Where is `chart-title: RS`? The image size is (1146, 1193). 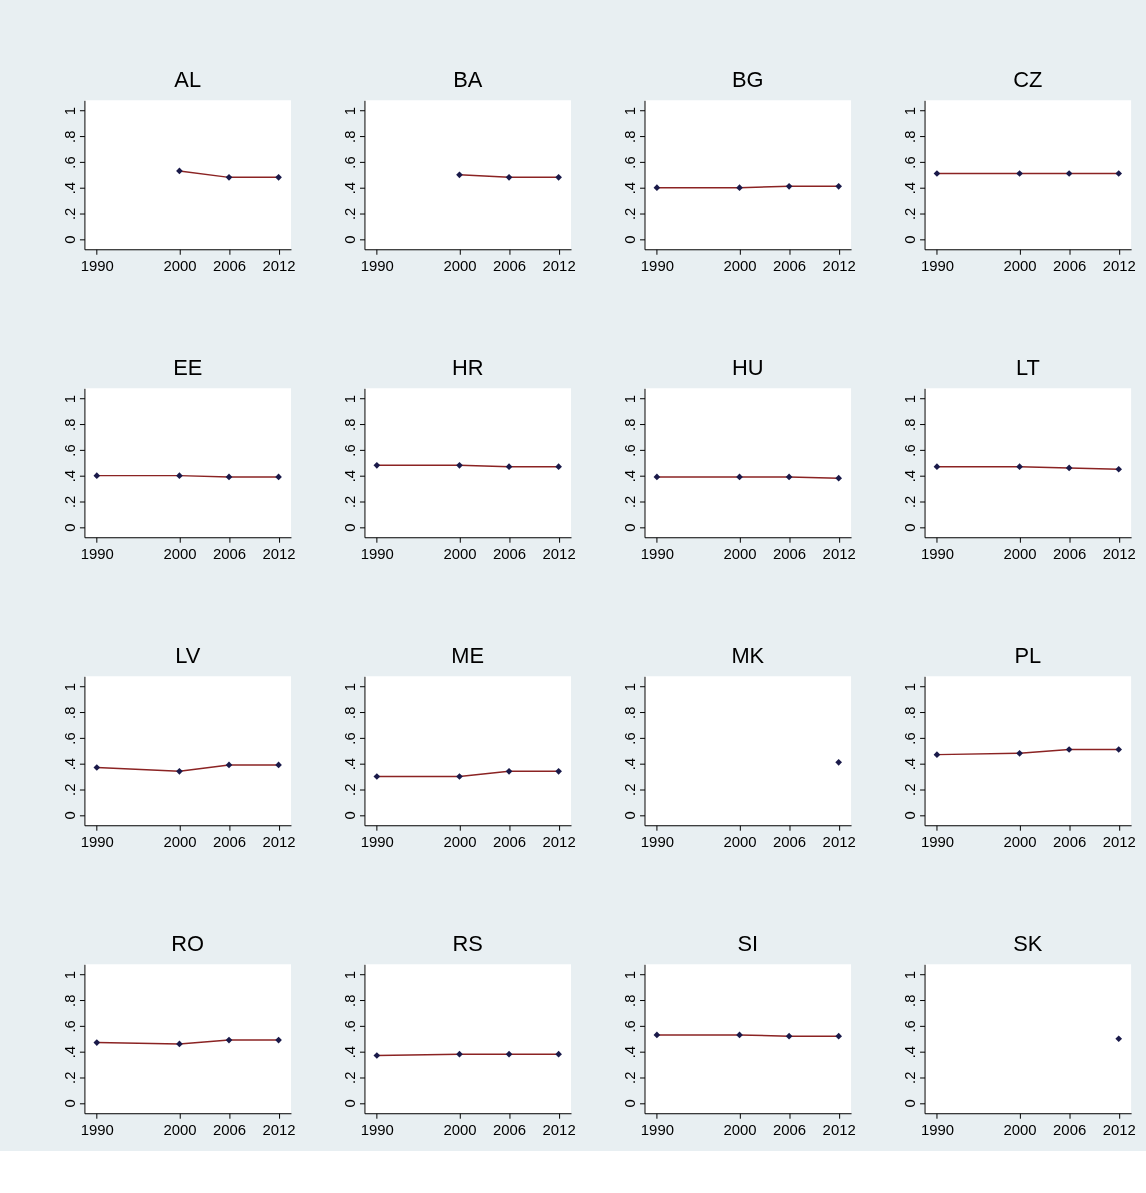 chart-title: RS is located at coordinates (467, 944).